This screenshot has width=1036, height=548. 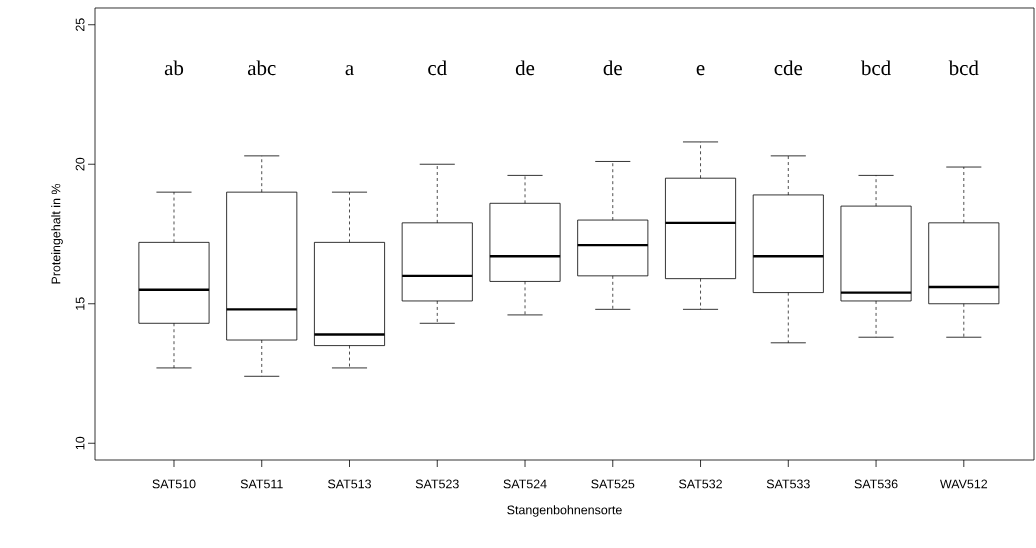 I want to click on x-tick-label: SAT533, so click(x=788, y=484).